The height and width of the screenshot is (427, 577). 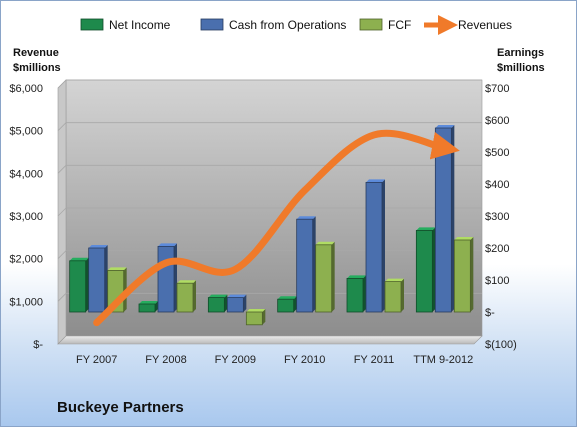 I want to click on left-tick-label: $4,000, so click(x=26, y=174).